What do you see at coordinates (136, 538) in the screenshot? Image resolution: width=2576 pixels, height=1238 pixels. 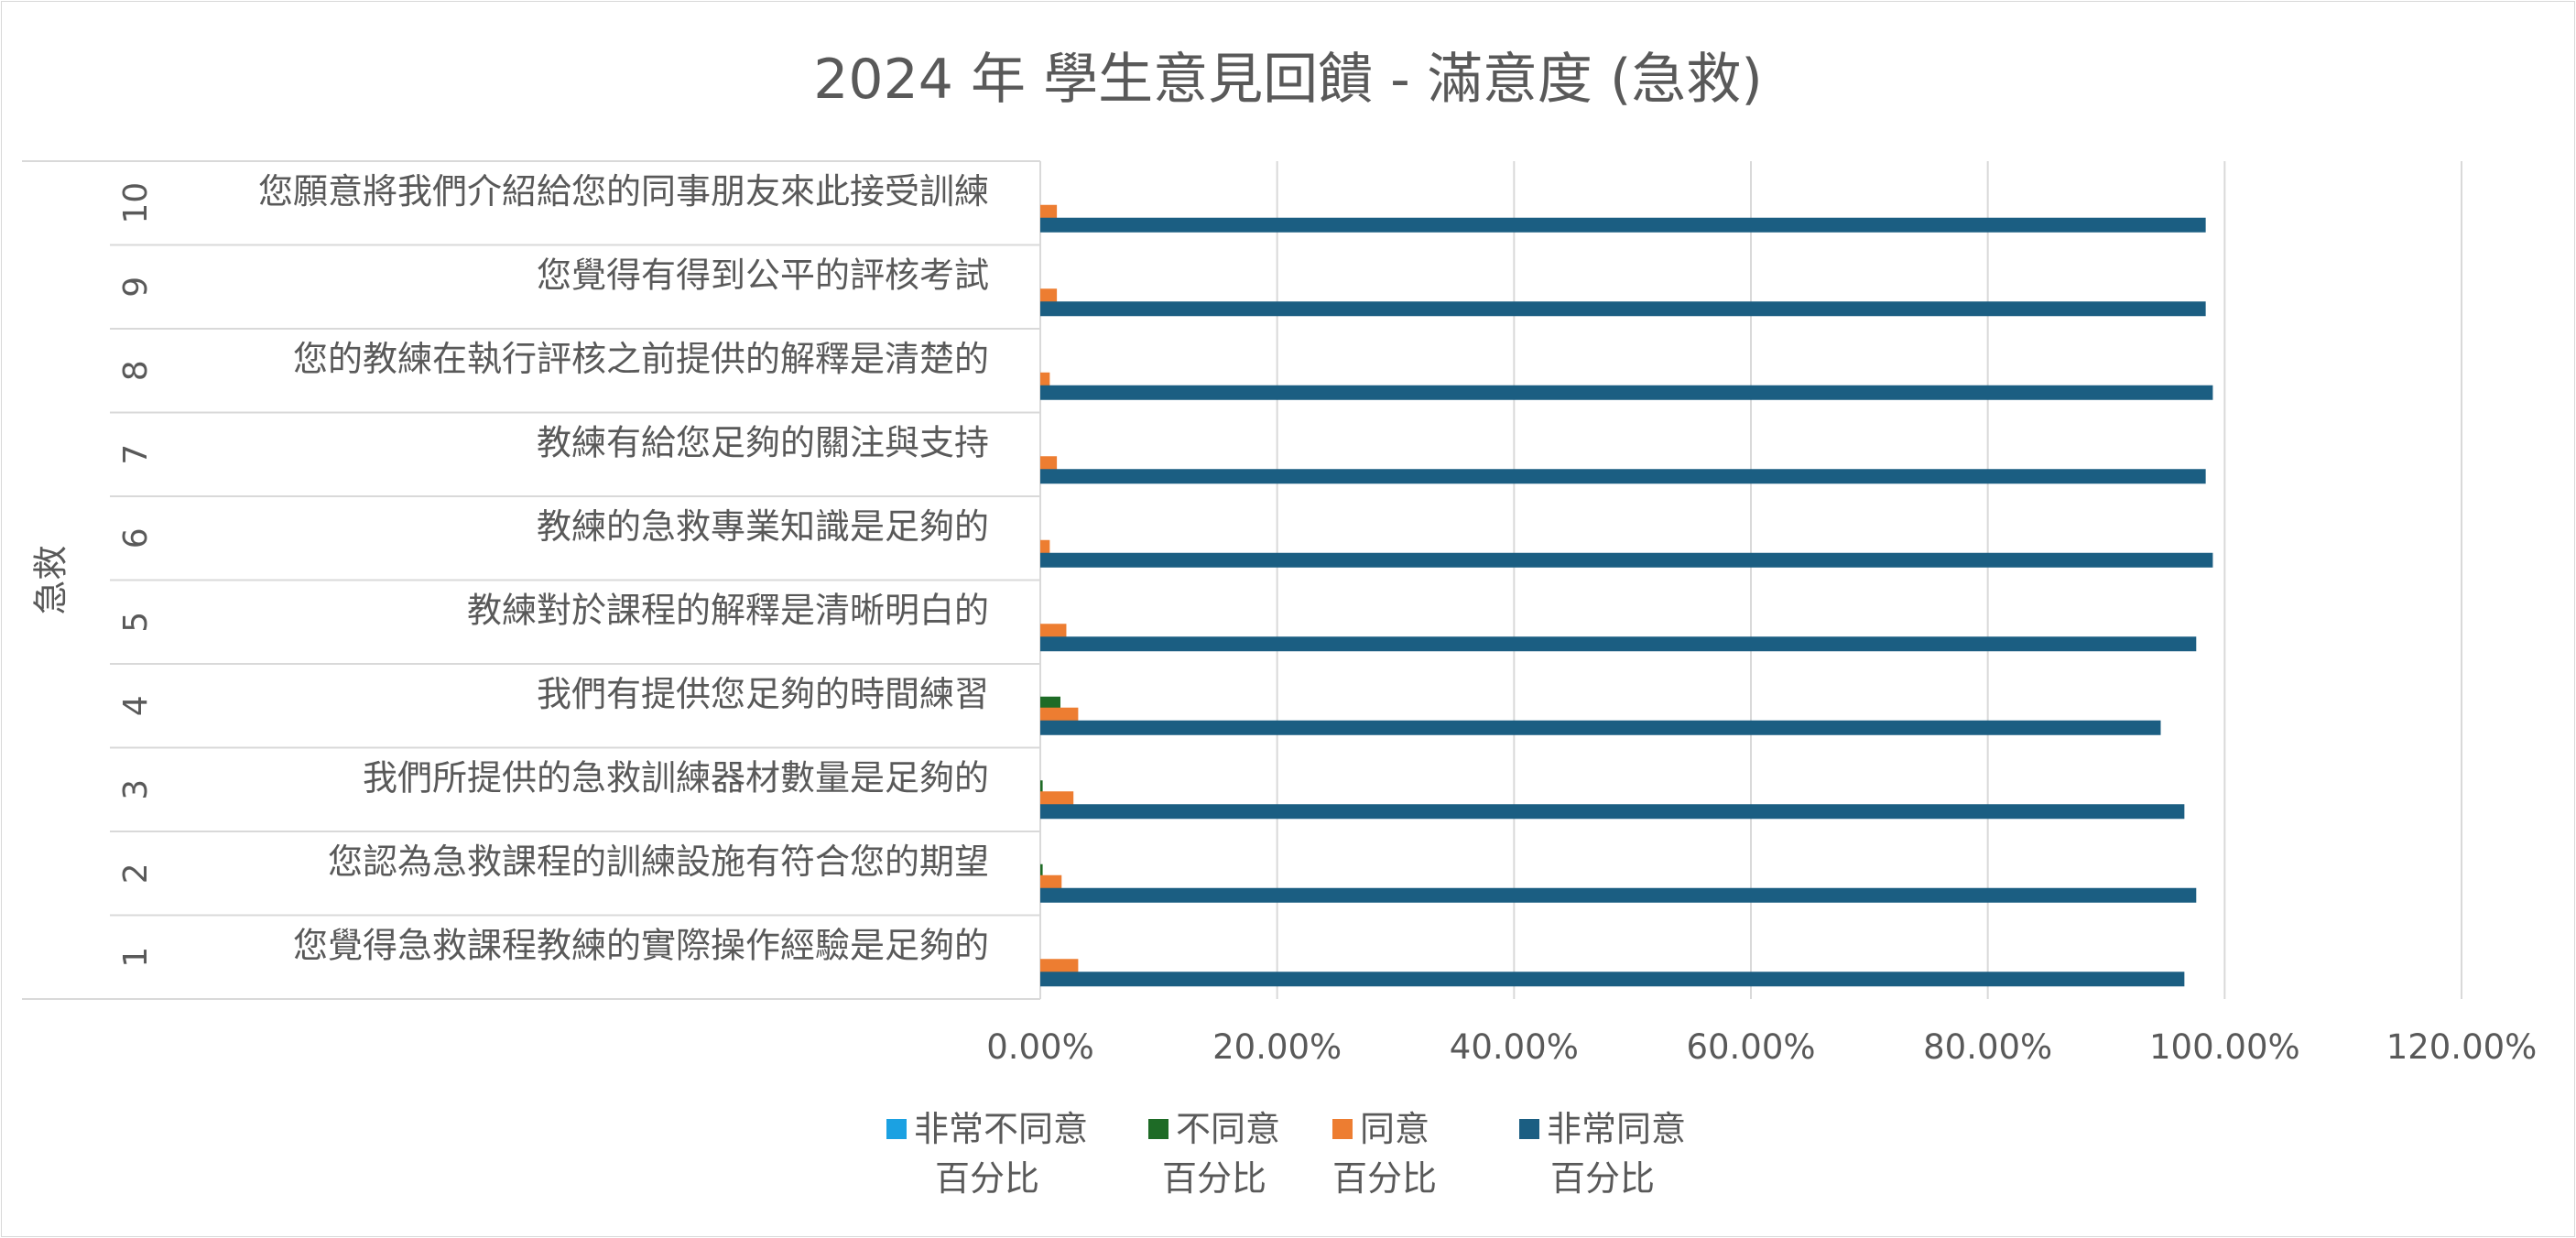 I see `category-number: 6` at bounding box center [136, 538].